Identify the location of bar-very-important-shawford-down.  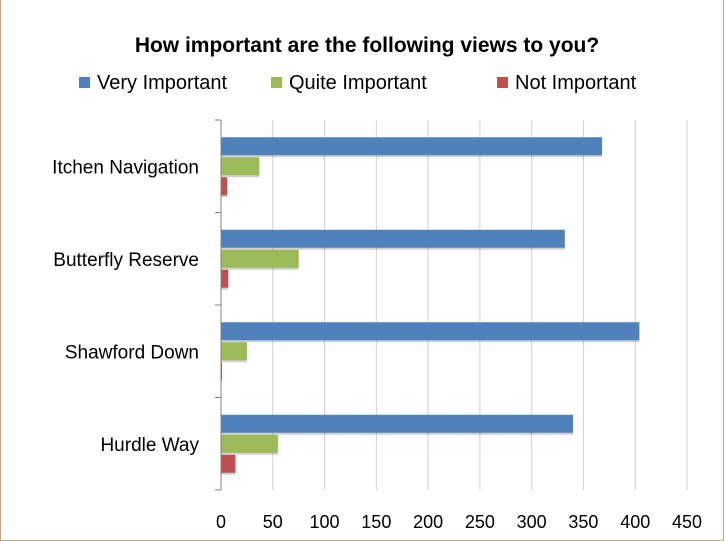
(430, 332).